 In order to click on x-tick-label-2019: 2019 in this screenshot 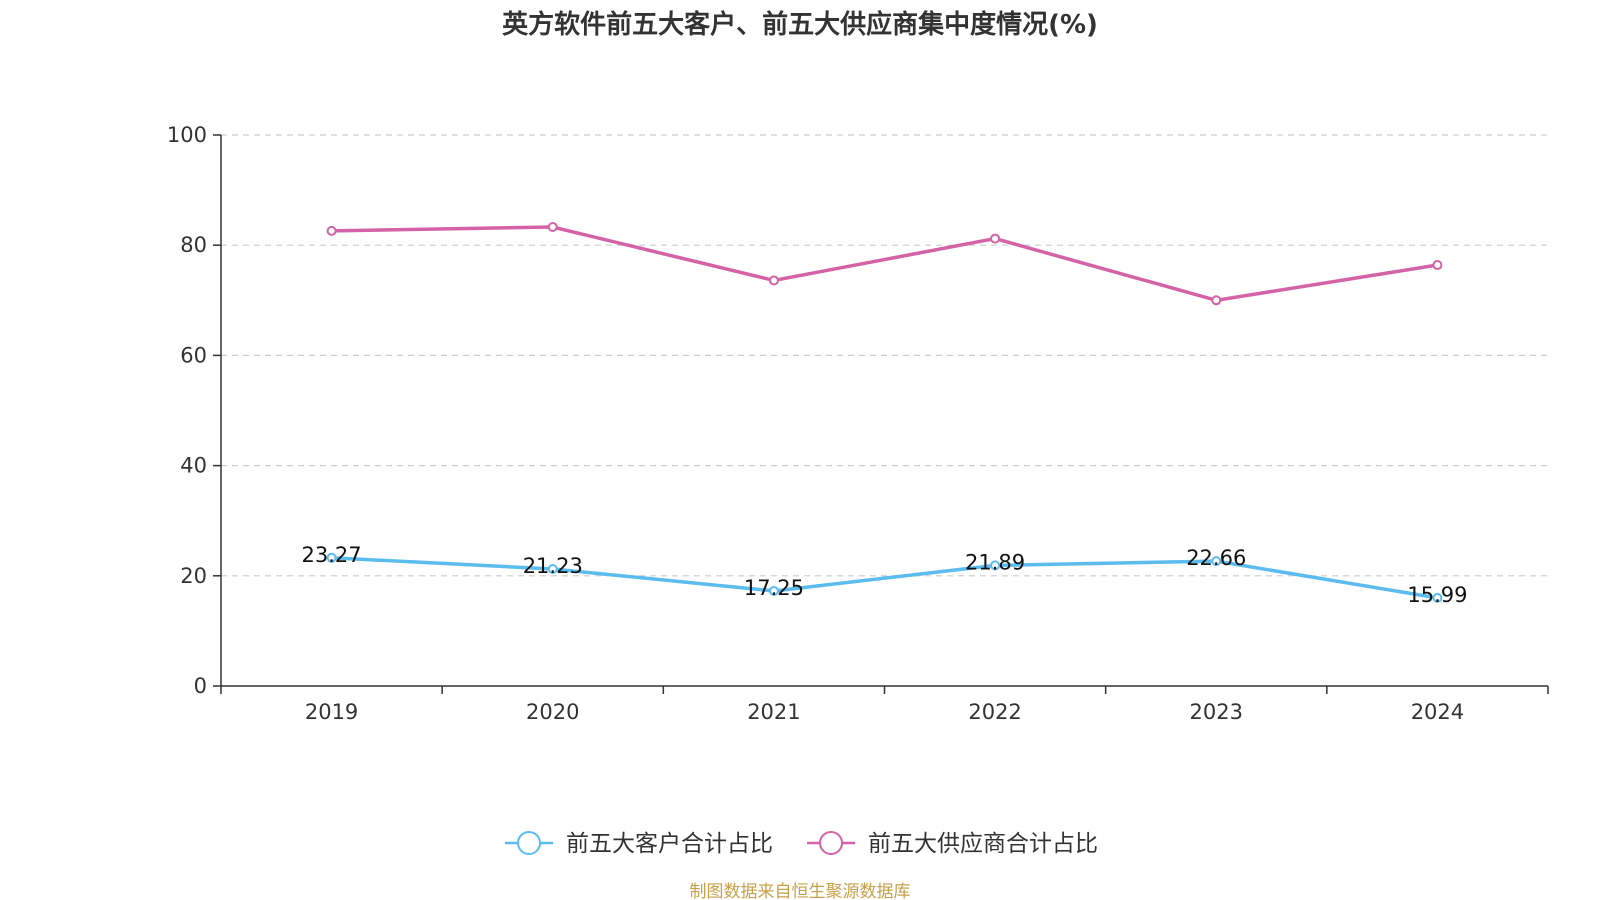, I will do `click(331, 712)`.